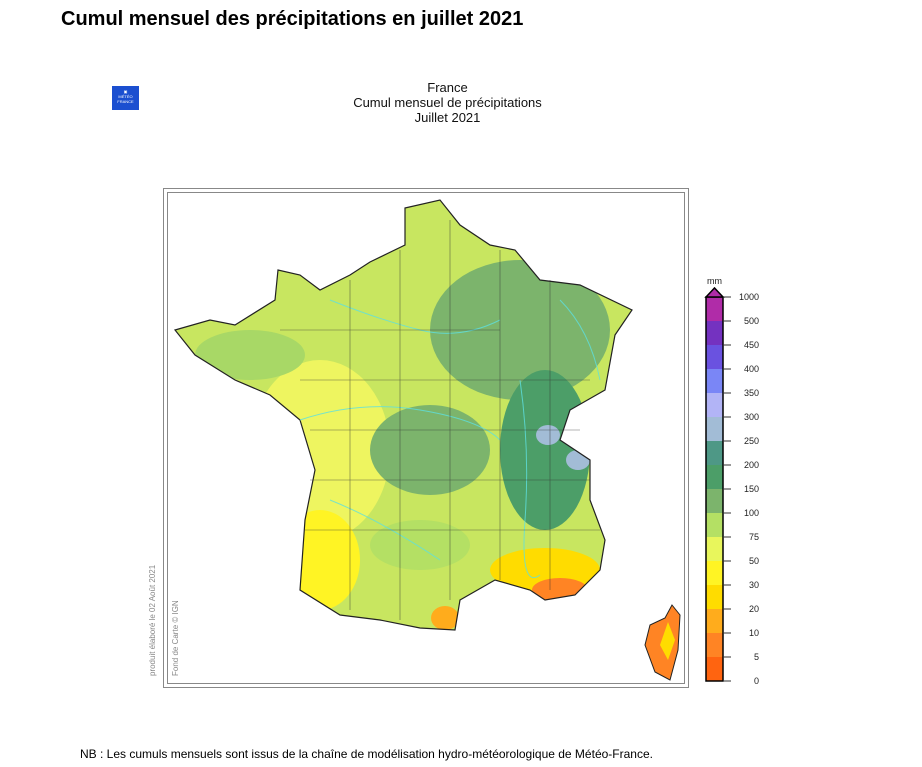 The width and height of the screenshot is (922, 767). Describe the element at coordinates (447, 87) in the screenshot. I see `map-title-line: France` at that location.